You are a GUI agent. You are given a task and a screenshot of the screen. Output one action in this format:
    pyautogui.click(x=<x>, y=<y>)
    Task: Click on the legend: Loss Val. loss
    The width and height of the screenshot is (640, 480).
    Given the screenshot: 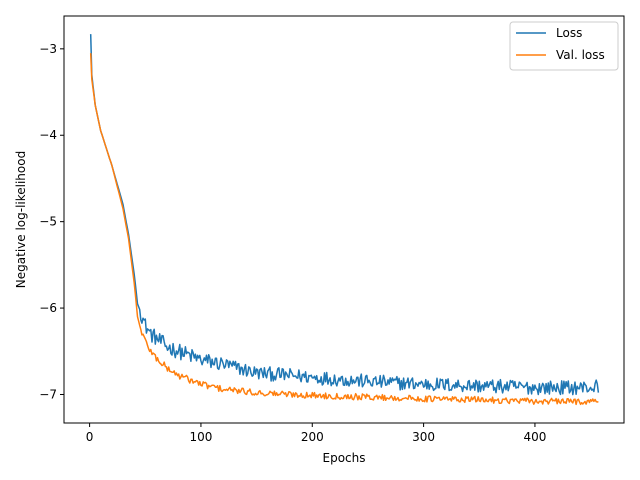 What is the action you would take?
    pyautogui.click(x=564, y=46)
    